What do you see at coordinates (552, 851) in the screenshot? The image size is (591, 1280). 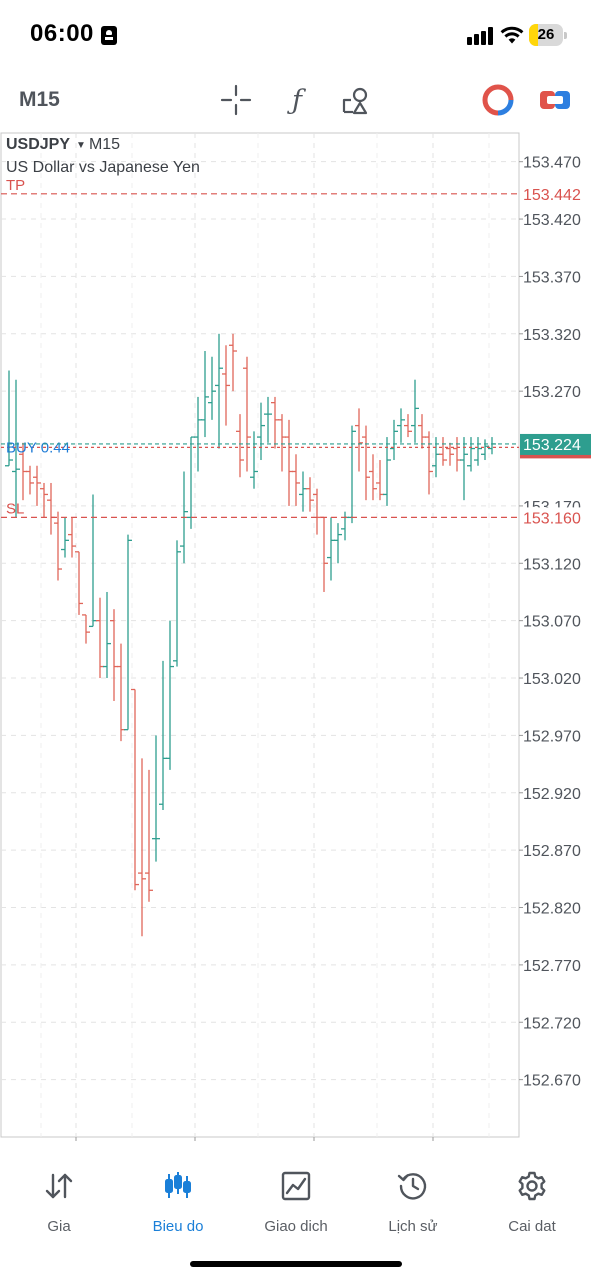 I see `y-tick-label: 152.870` at bounding box center [552, 851].